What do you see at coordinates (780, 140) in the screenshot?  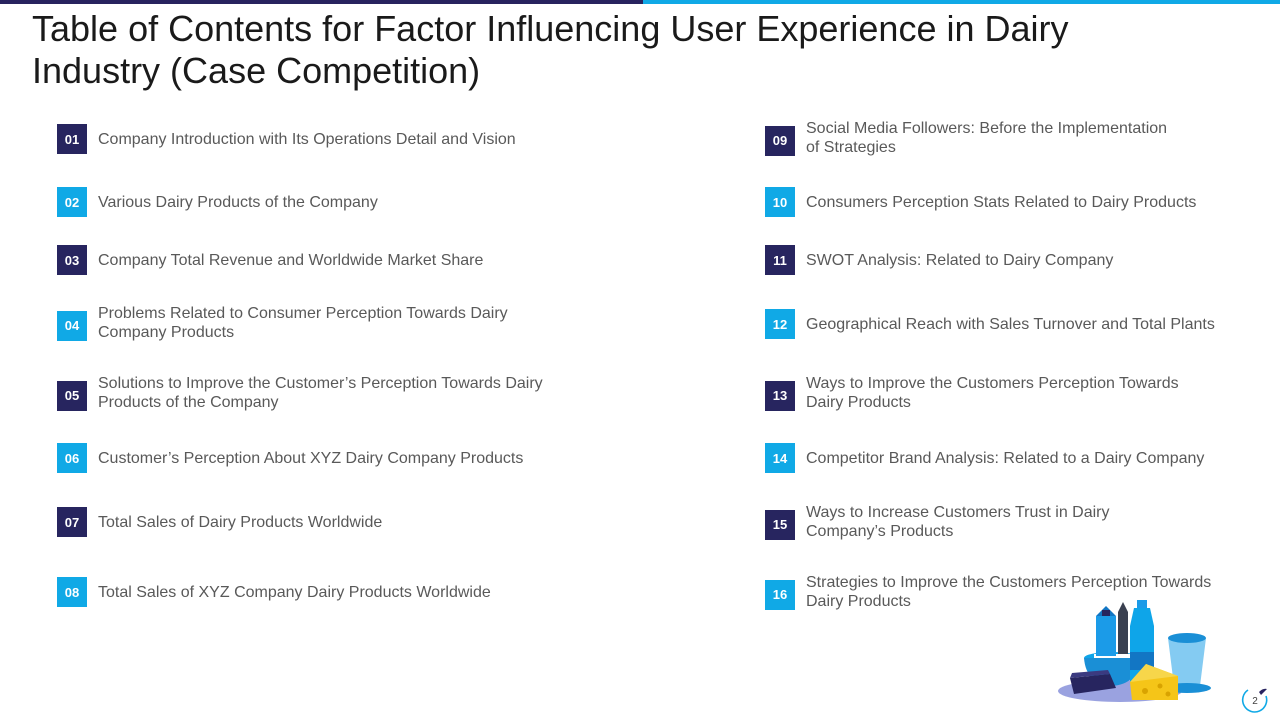 I see `toc-number-badge: 09` at bounding box center [780, 140].